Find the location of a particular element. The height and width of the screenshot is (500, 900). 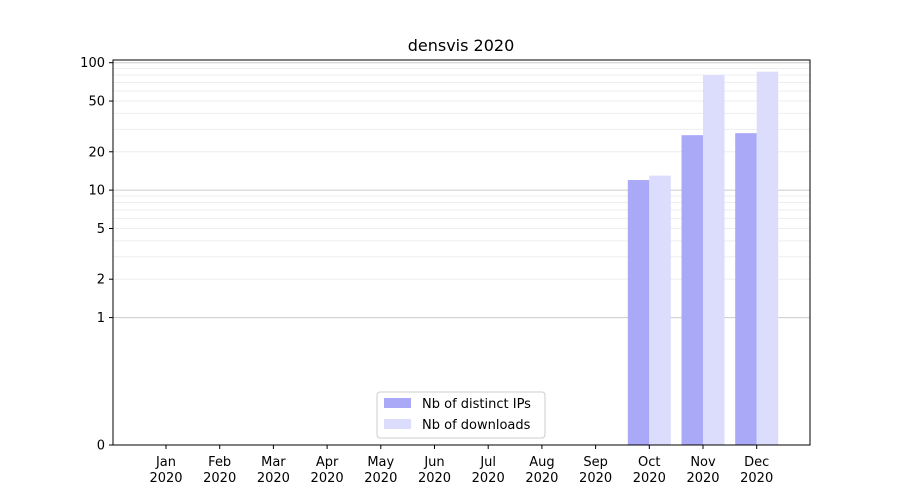

x-tick-label: Jun 2020 is located at coordinates (434, 470).